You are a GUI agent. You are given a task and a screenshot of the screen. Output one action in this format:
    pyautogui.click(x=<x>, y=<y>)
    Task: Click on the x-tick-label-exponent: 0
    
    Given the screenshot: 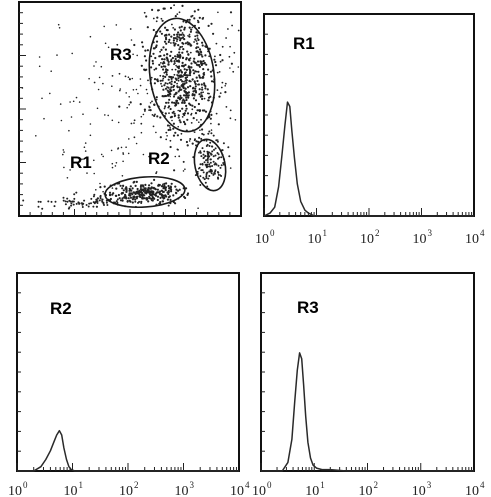 What is the action you would take?
    pyautogui.click(x=269, y=485)
    